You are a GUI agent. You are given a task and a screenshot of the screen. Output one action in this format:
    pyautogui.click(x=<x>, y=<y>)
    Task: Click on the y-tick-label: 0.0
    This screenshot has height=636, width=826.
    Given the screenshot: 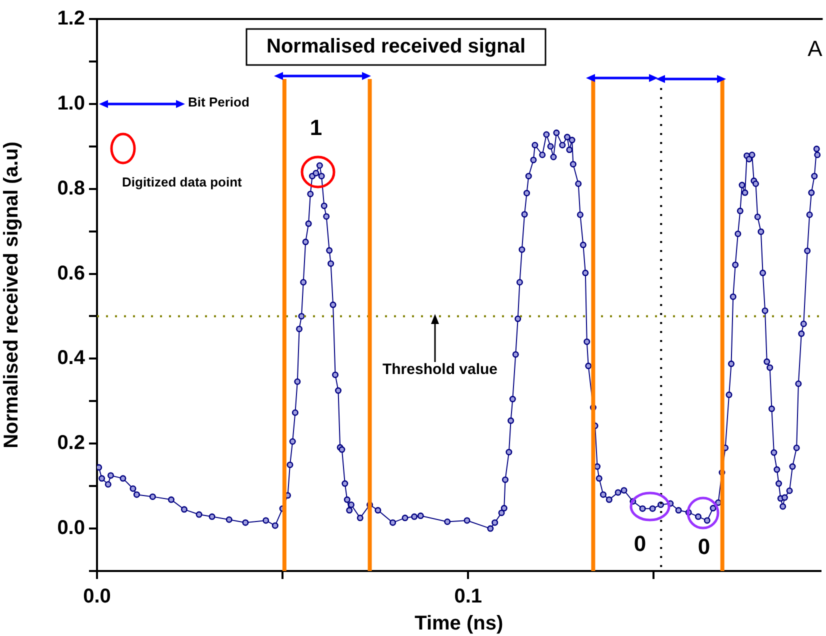 What is the action you would take?
    pyautogui.click(x=71, y=528)
    